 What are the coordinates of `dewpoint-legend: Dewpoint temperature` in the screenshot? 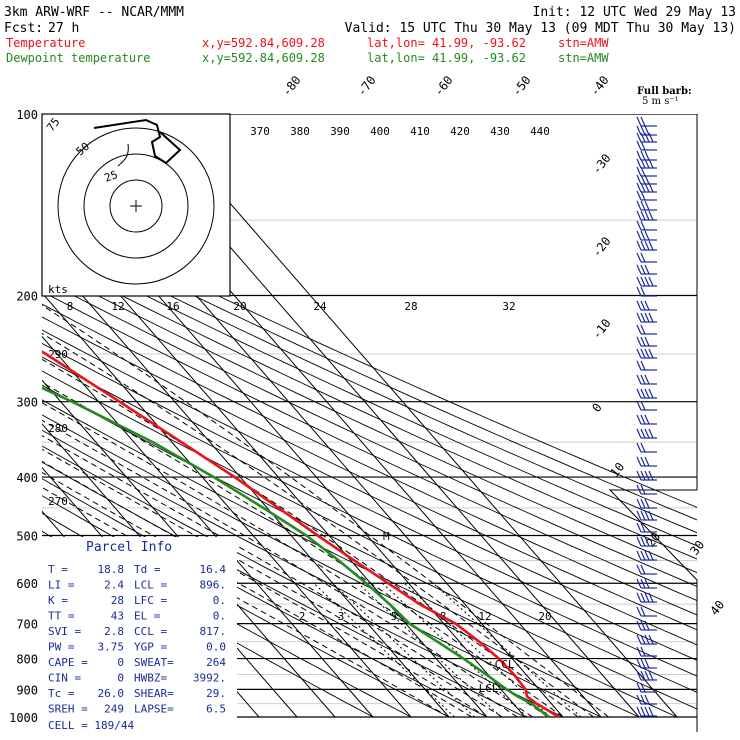 It's located at (78, 58).